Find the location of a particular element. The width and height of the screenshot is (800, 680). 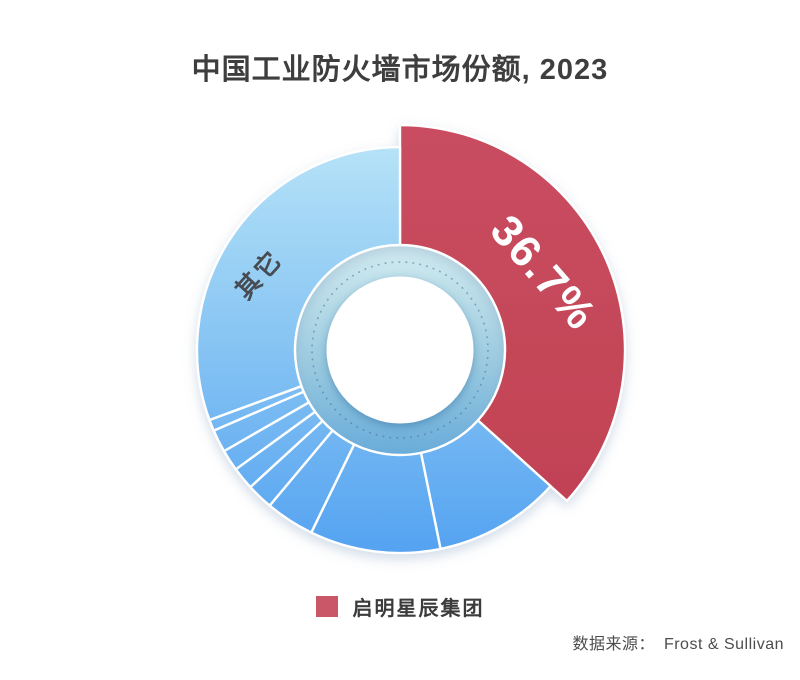

data-source-value: Frost & Sullivan is located at coordinates (723, 644).